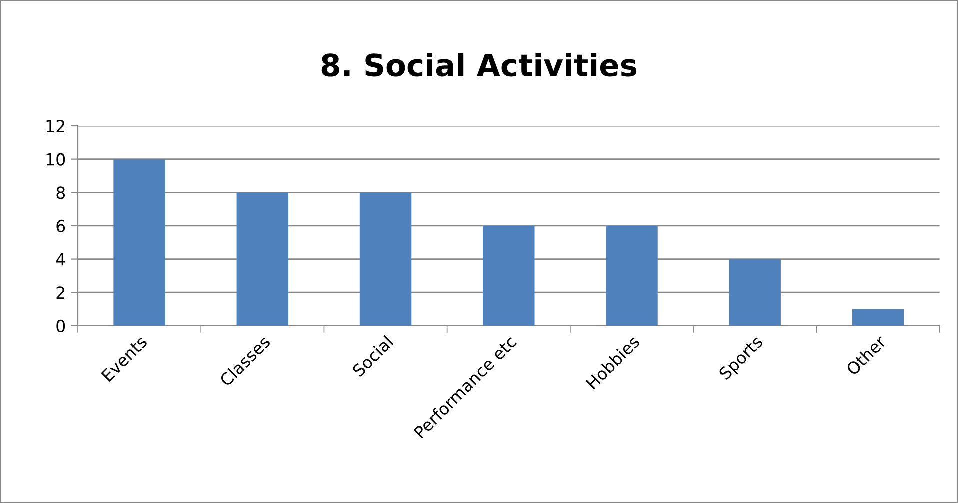  I want to click on y-tick-label: 2, so click(60, 292).